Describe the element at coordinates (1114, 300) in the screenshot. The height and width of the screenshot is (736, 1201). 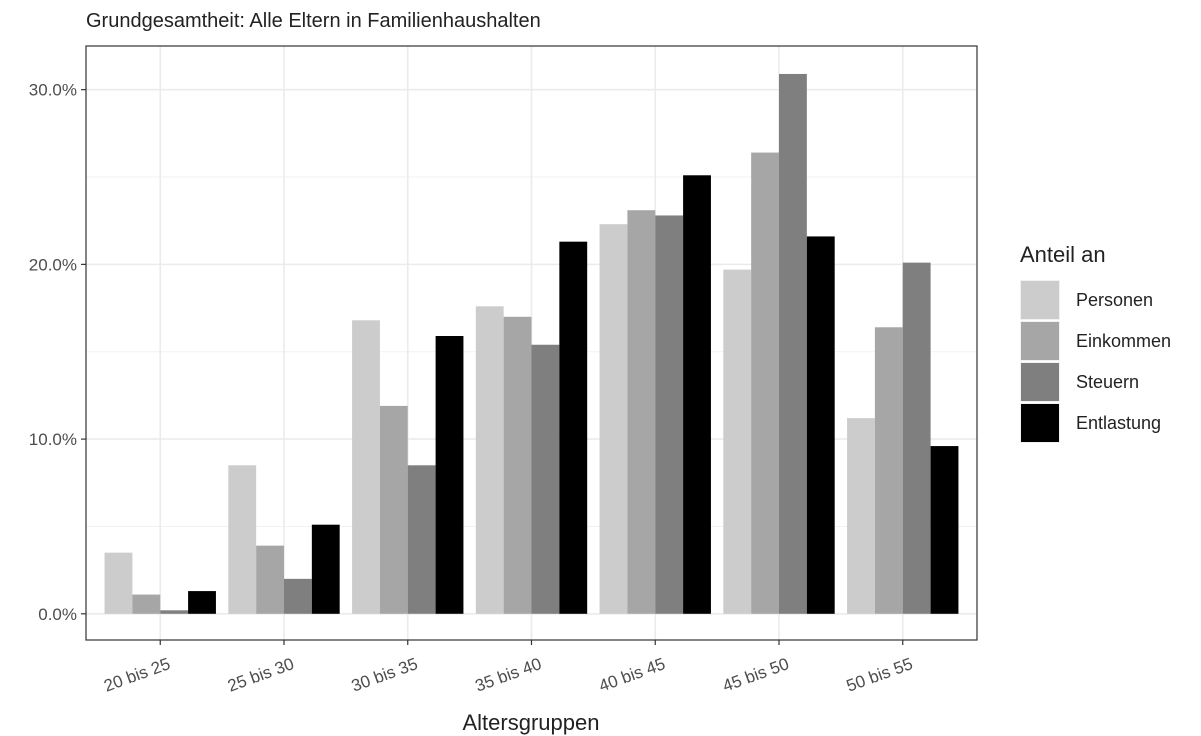
I see `legend-label-personen: Personen` at that location.